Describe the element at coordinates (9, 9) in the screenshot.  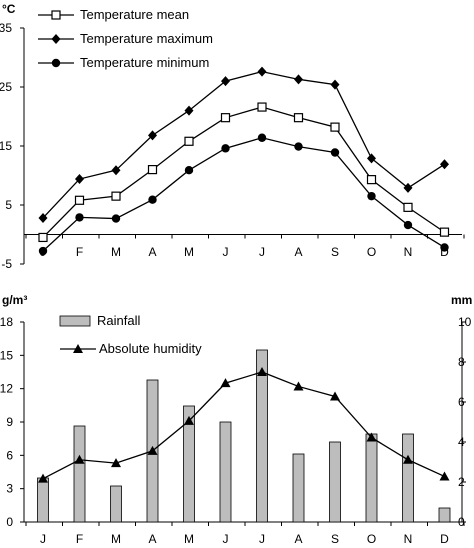
I see `y-axis-unit: °C` at that location.